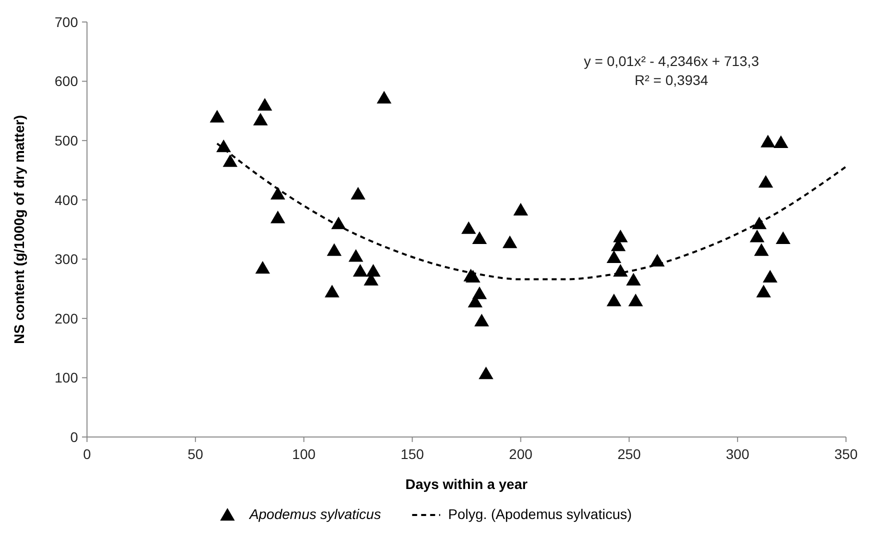 Image resolution: width=870 pixels, height=539 pixels. What do you see at coordinates (314, 514) in the screenshot?
I see `legend-label: Apodemus sylvaticus` at bounding box center [314, 514].